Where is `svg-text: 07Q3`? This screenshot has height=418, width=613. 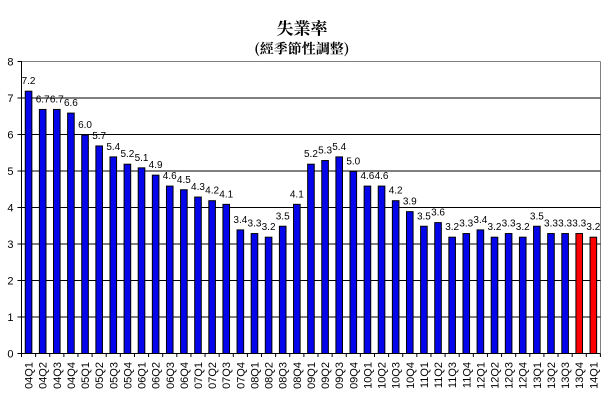 svg-text: 07Q3 is located at coordinates (227, 375).